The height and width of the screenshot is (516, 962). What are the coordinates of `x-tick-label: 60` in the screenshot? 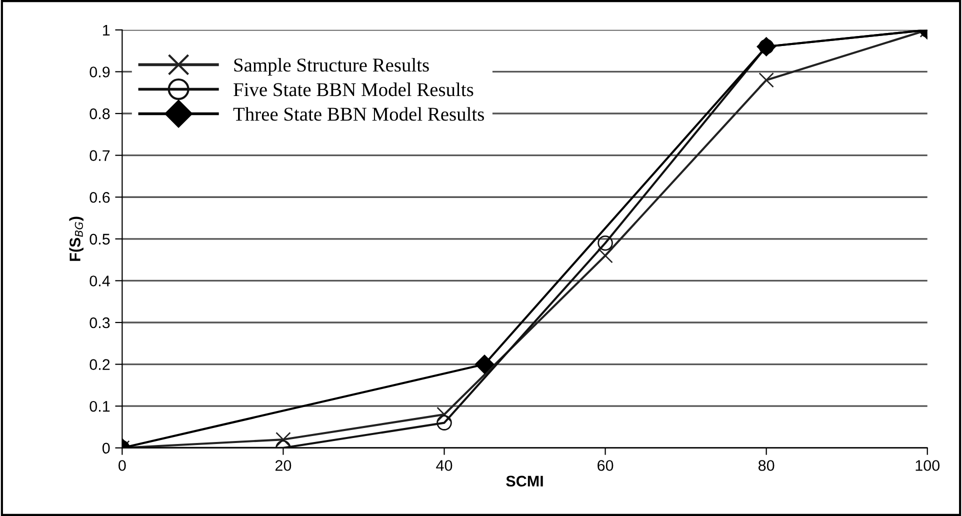 It's located at (606, 465).